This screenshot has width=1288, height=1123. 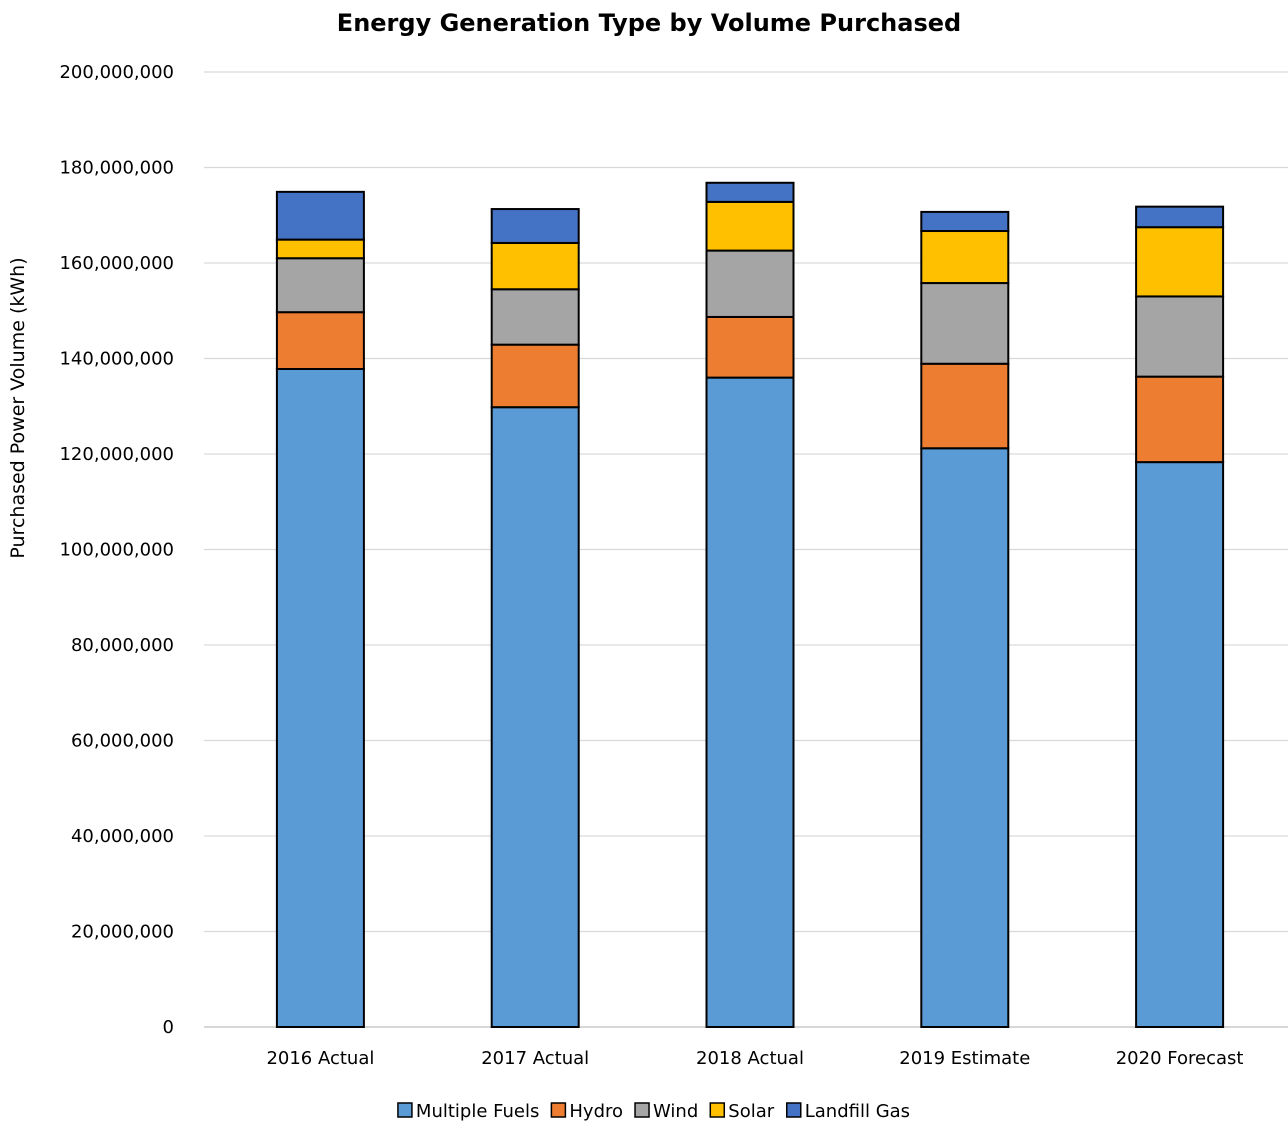 I want to click on legend-item: Hydro, so click(x=586, y=1111).